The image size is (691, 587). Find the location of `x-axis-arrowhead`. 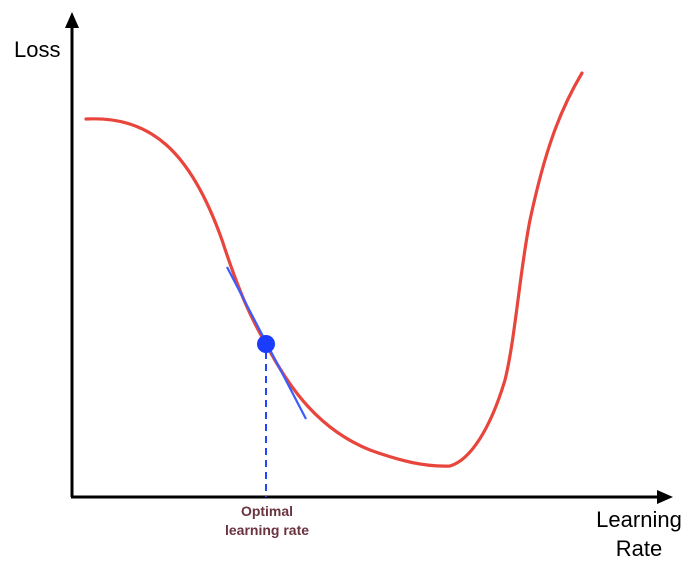

x-axis-arrowhead is located at coordinates (665, 497).